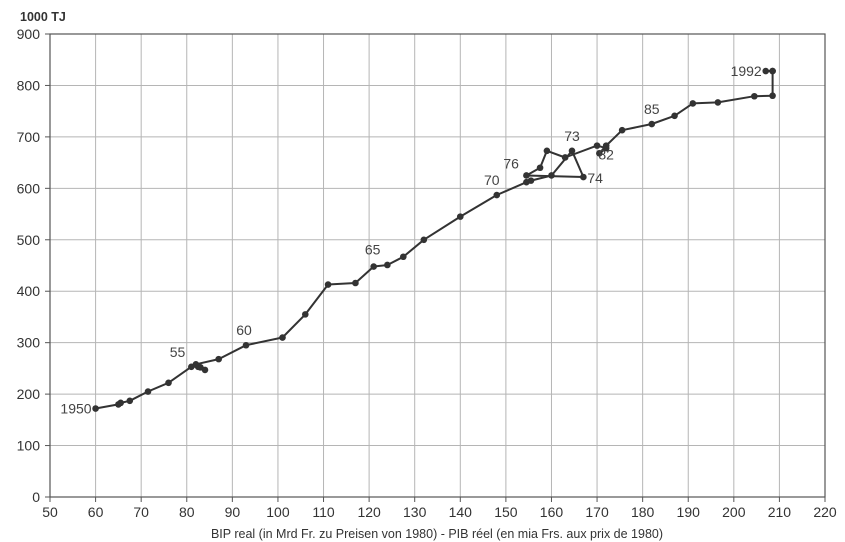 This screenshot has height=542, width=845. I want to click on x-tick-label: 110, so click(323, 512).